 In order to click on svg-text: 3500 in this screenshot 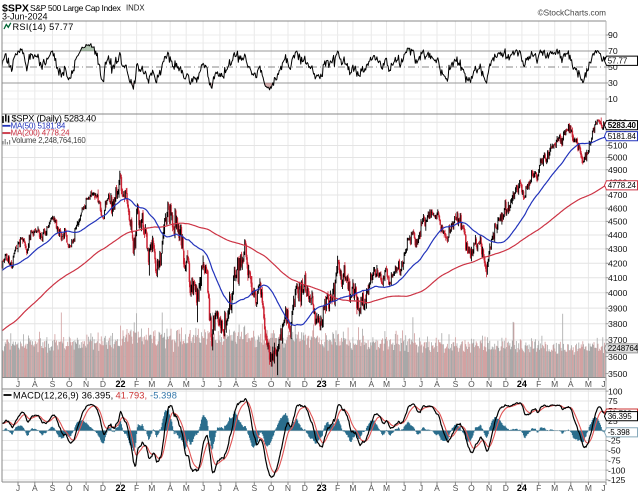, I will do `click(617, 374)`.